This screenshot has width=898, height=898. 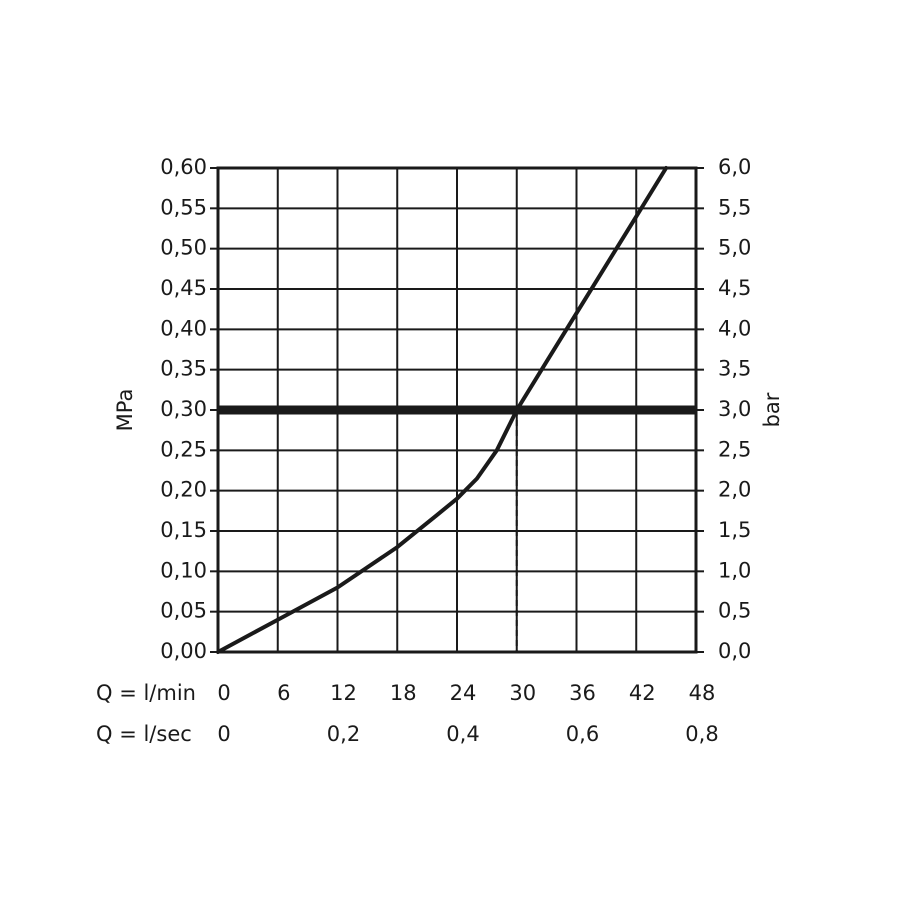 What do you see at coordinates (183, 449) in the screenshot?
I see `y-tick-label-left: 0,25` at bounding box center [183, 449].